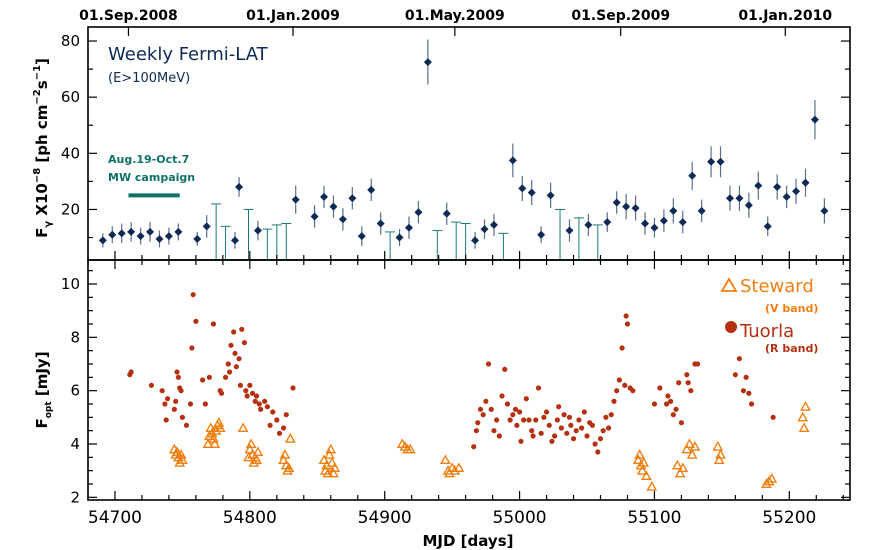 The width and height of the screenshot is (874, 550). I want to click on optical-y-tick-label: 8, so click(75, 337).